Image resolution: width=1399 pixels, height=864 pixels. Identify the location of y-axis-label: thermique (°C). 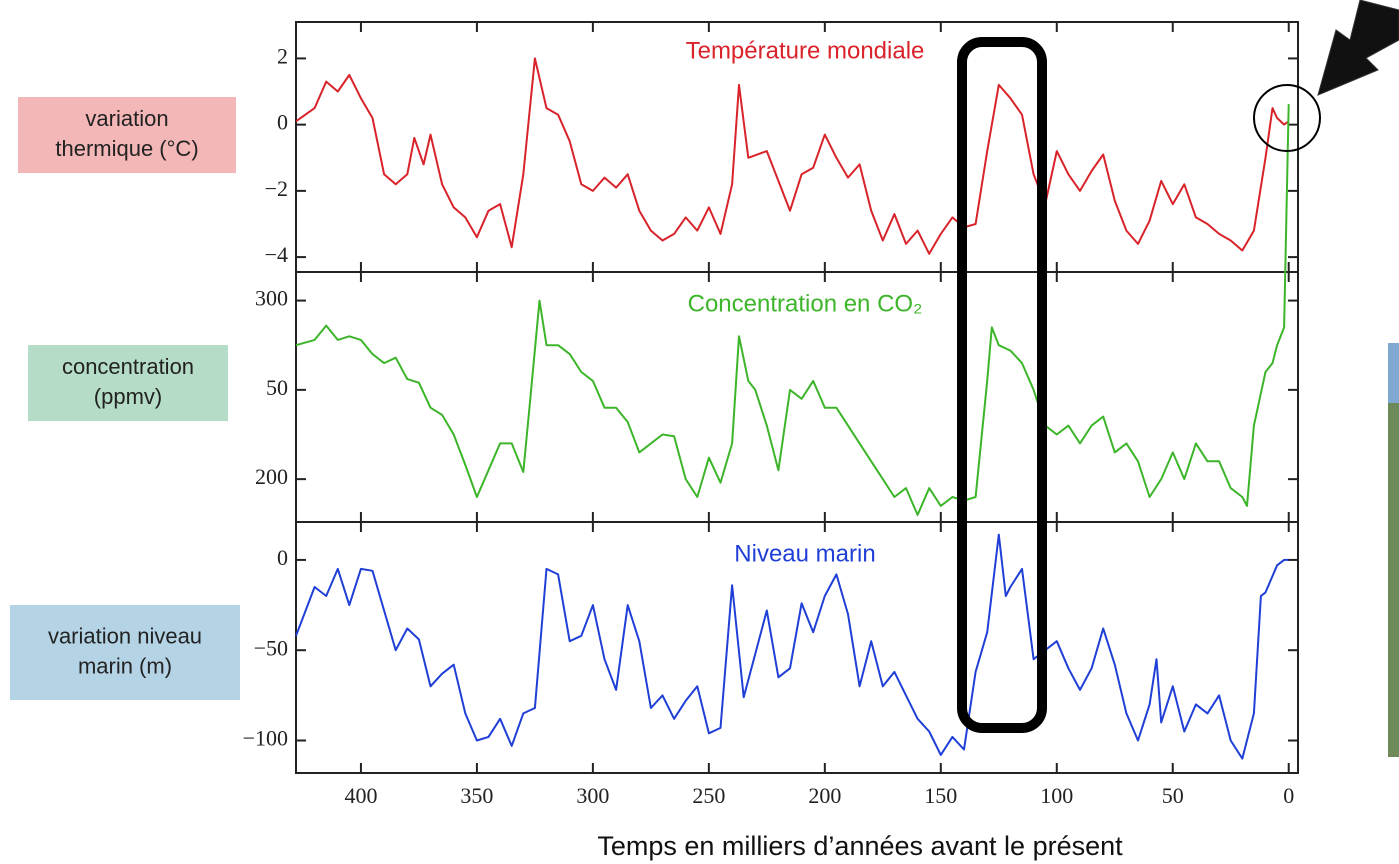
(126, 148).